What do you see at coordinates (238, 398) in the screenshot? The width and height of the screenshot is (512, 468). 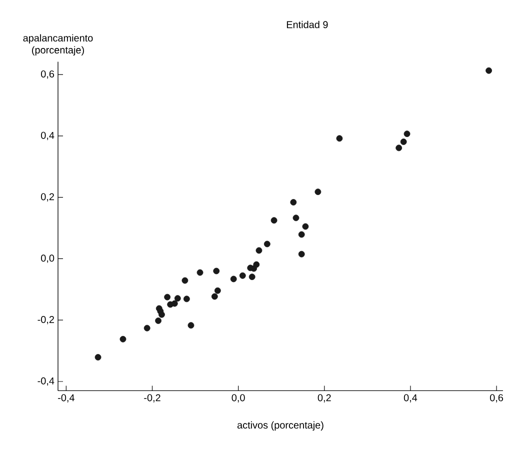 I see `x-tick-label: 0,0` at bounding box center [238, 398].